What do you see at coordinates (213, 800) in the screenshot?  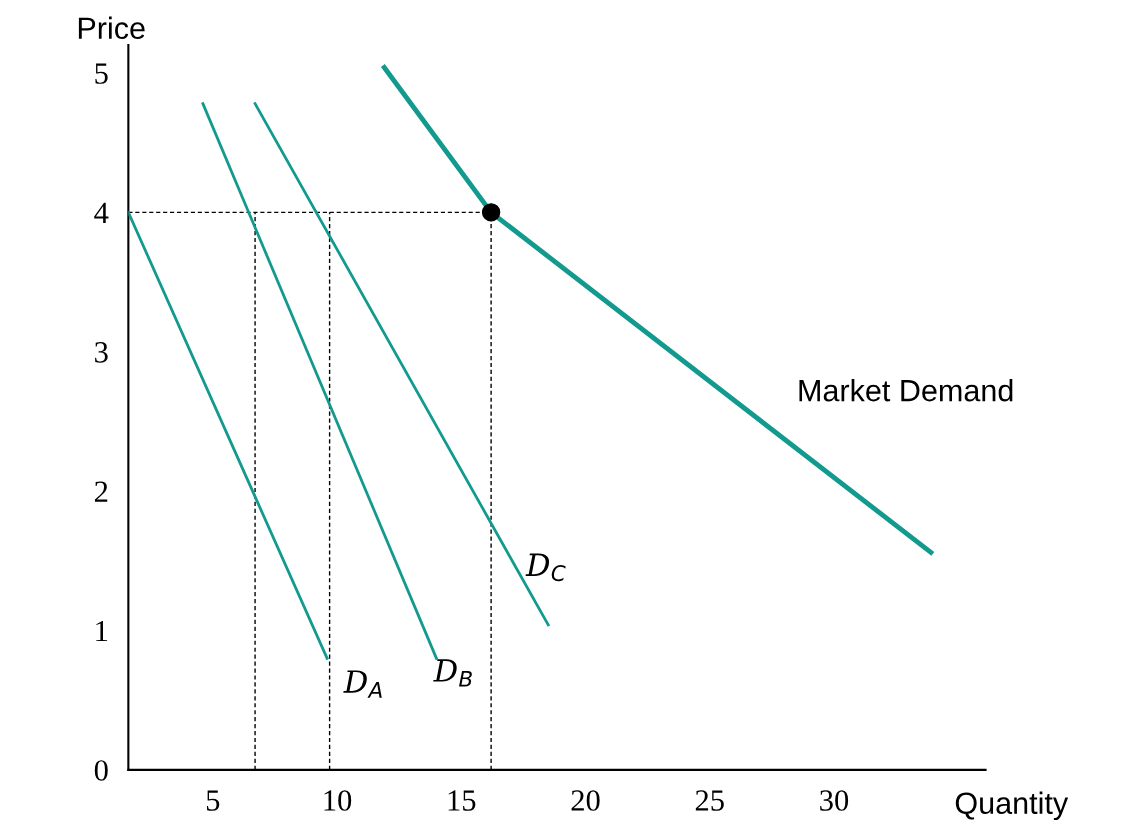 I see `x-tick-label: 5` at bounding box center [213, 800].